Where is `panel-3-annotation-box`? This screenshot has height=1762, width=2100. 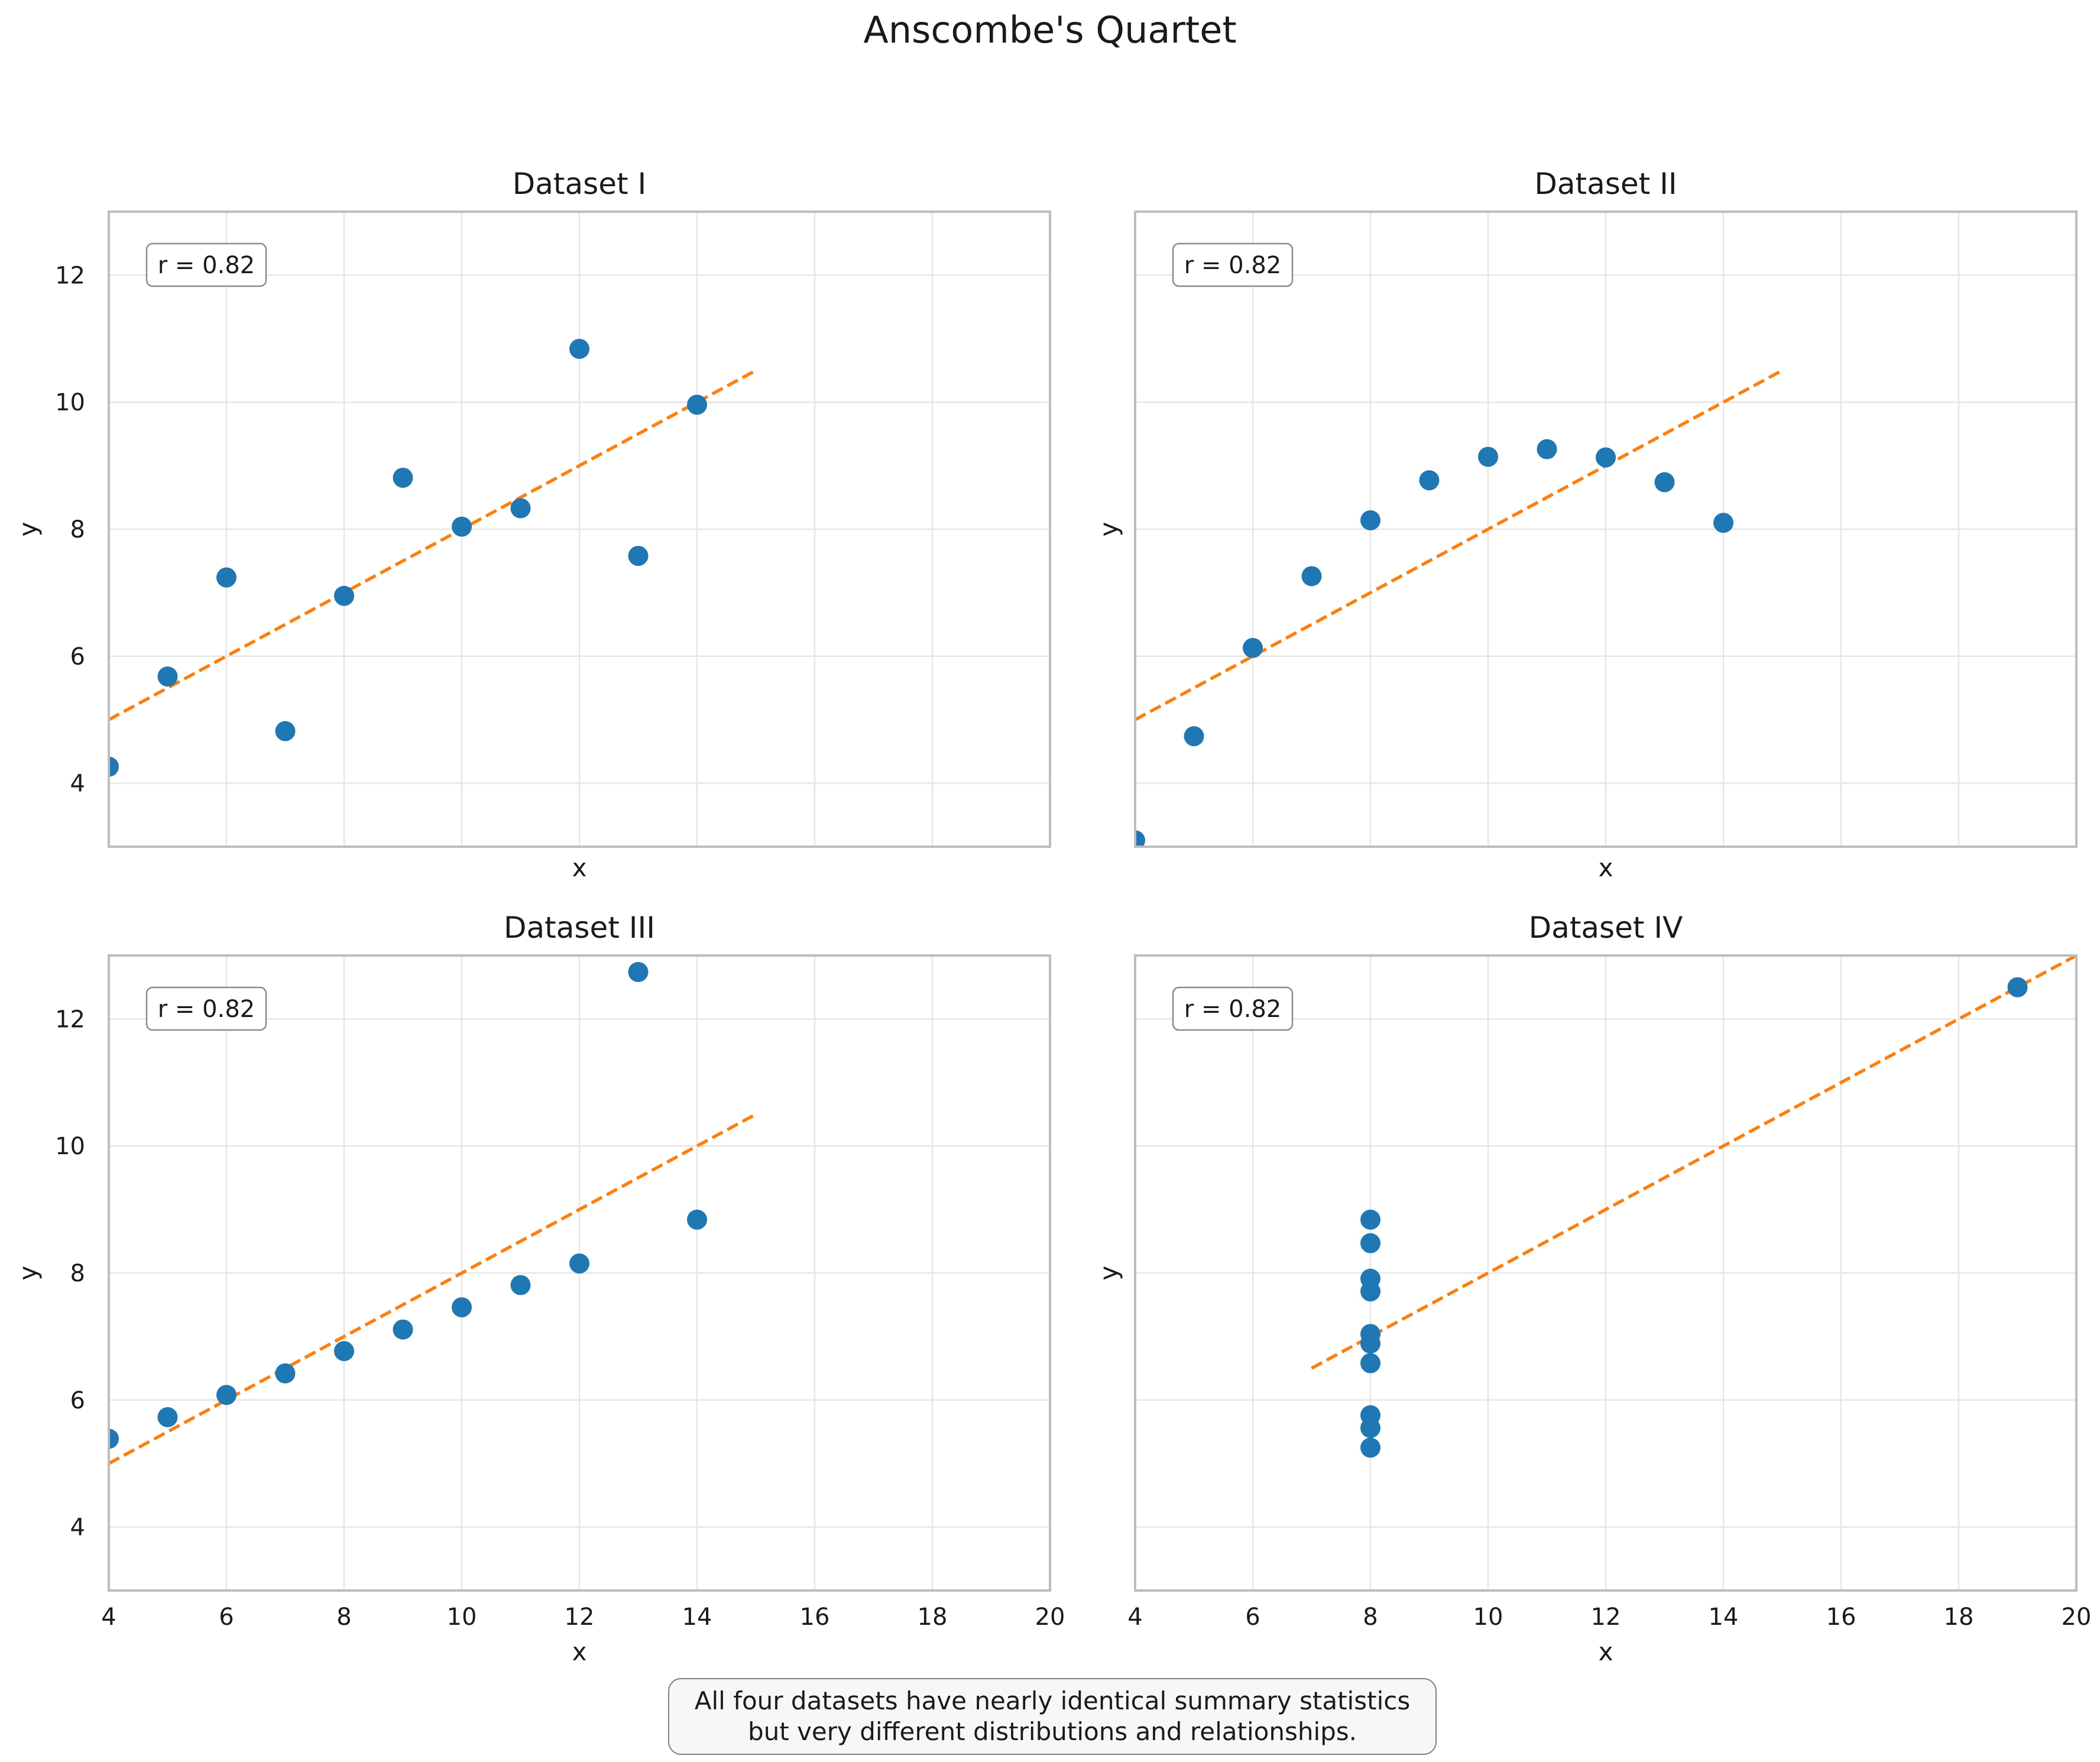 panel-3-annotation-box is located at coordinates (206, 1009).